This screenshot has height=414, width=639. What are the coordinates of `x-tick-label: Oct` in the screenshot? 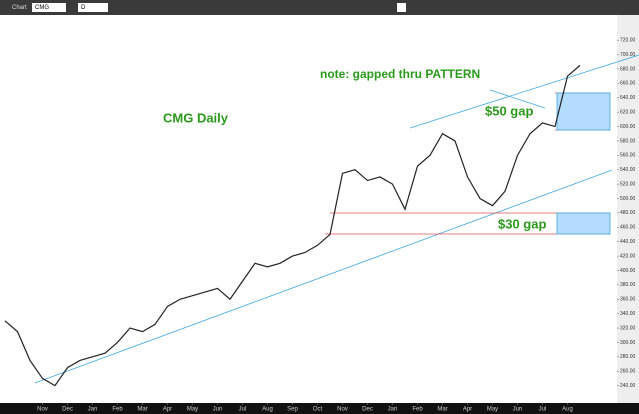 It's located at (318, 410).